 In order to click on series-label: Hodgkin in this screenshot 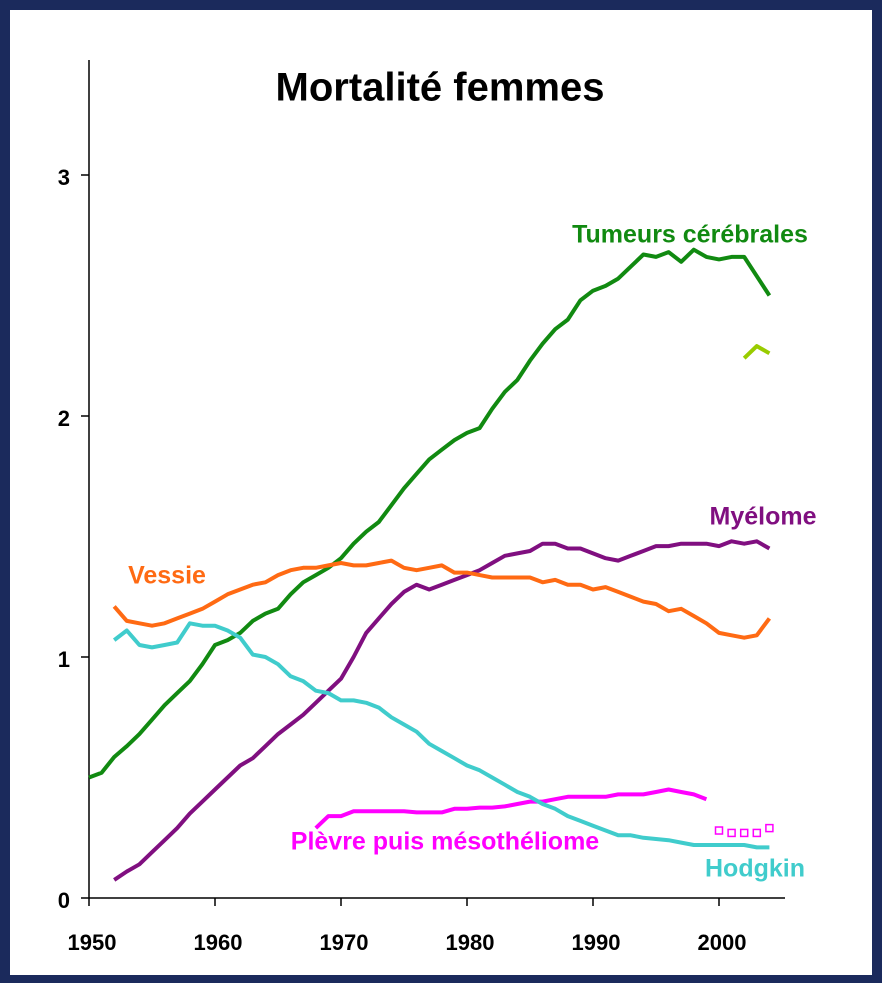, I will do `click(755, 869)`.